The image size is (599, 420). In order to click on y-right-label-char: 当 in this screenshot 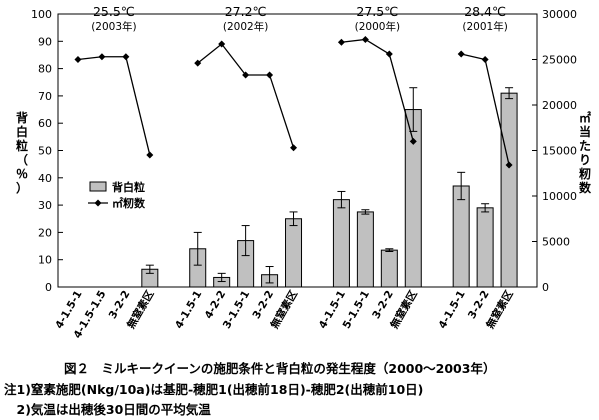, I will do `click(585, 131)`.